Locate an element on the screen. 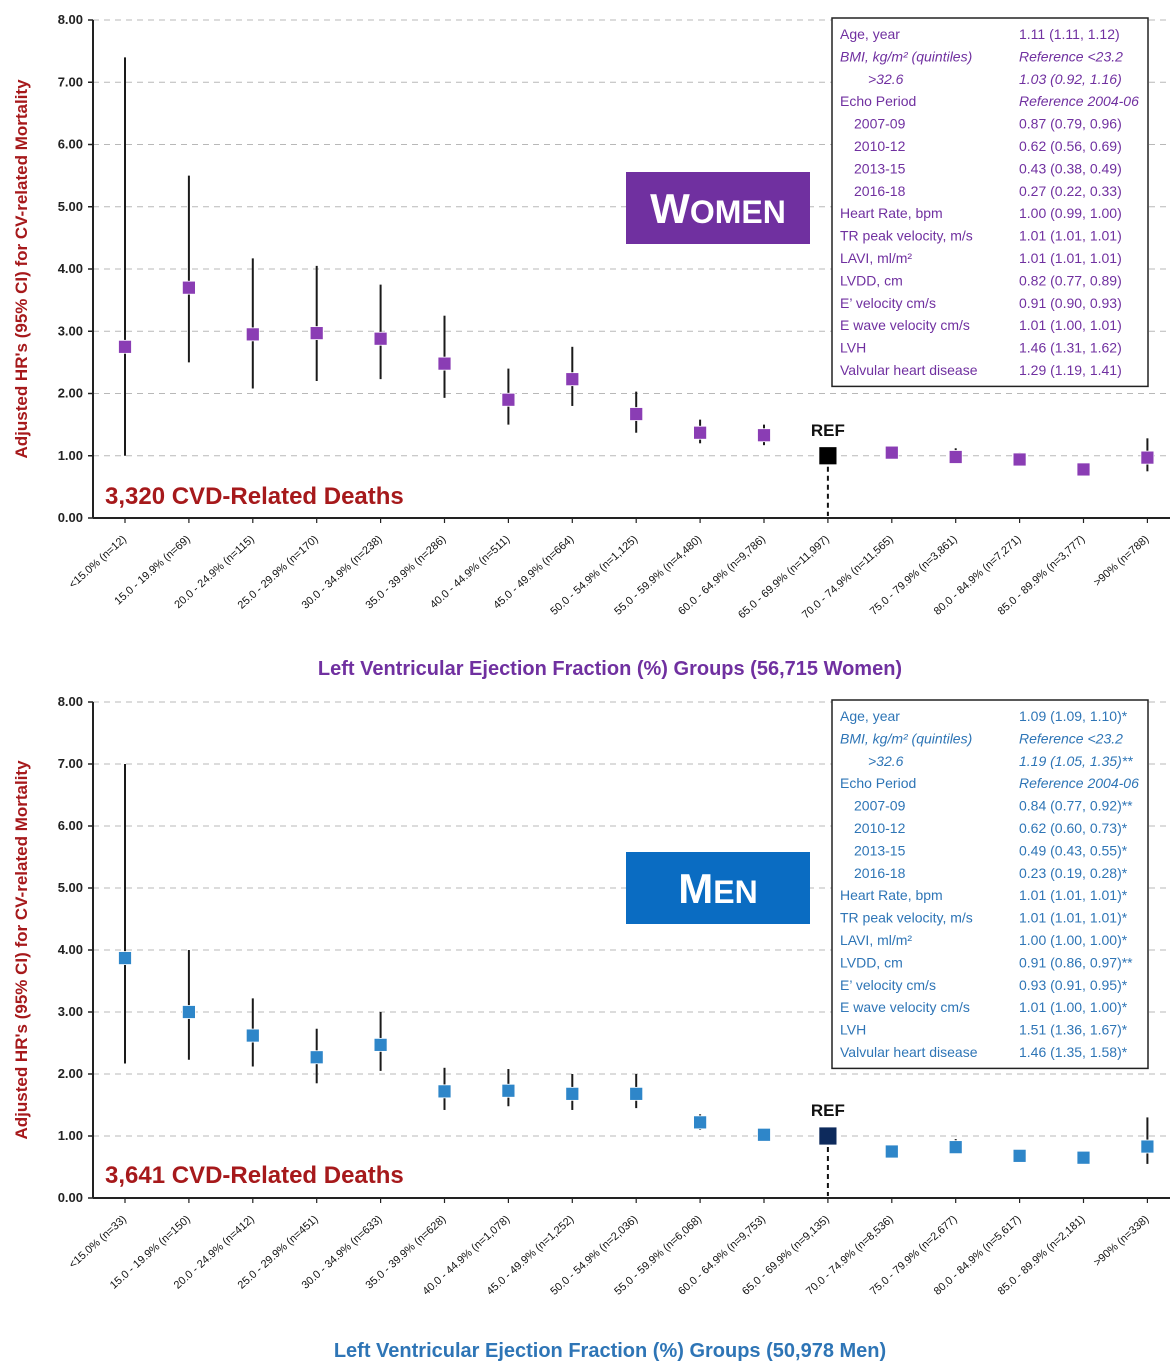 The image size is (1176, 1365). y-tick-label: 8.00 is located at coordinates (70, 701).